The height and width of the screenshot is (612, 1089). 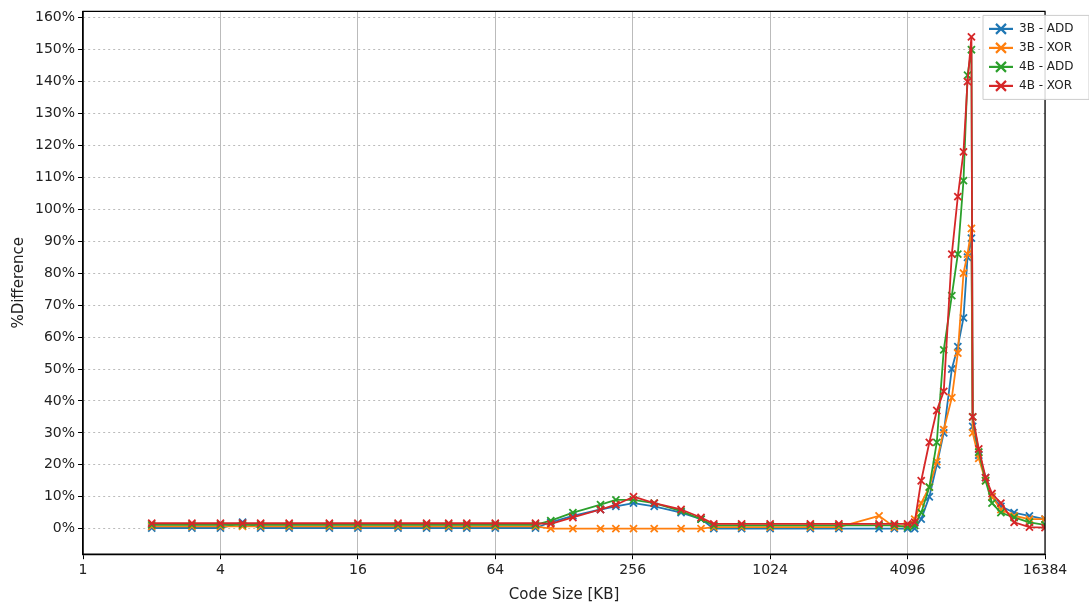 I want to click on legend-label: 4B - ADD, so click(x=1046, y=66).